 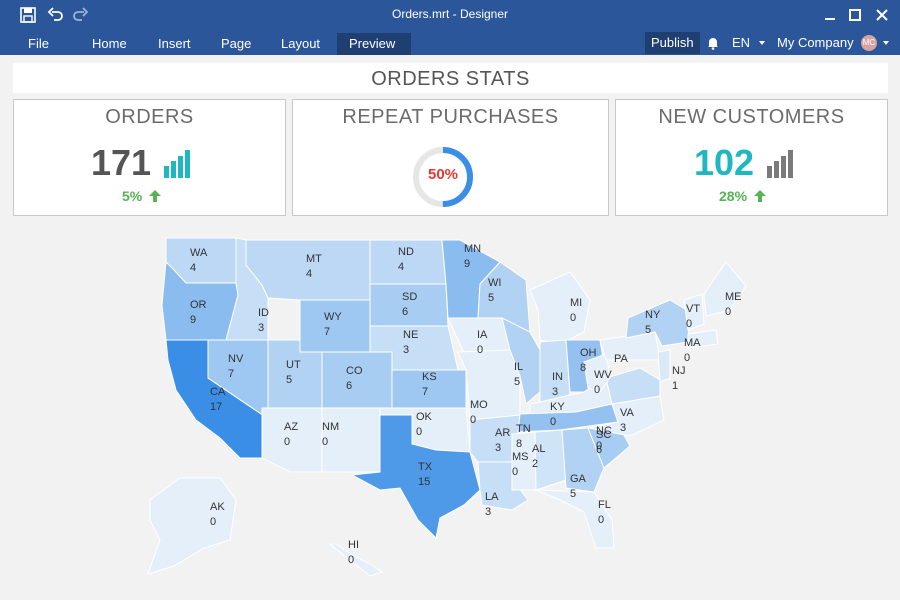 I want to click on menu-page: Page, so click(x=236, y=43).